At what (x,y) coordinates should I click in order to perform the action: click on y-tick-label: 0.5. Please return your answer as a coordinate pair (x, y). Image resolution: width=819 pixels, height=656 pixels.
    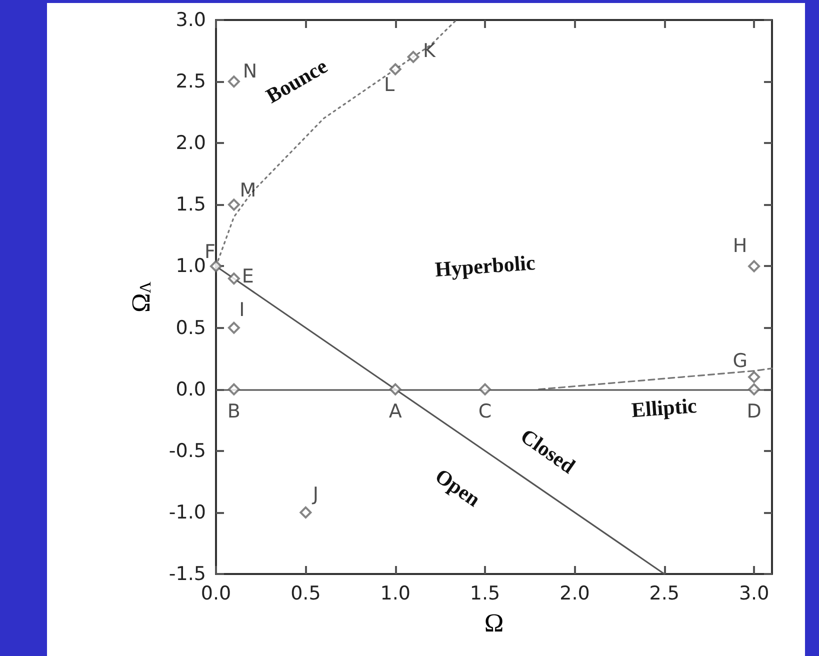
    Looking at the image, I should click on (191, 327).